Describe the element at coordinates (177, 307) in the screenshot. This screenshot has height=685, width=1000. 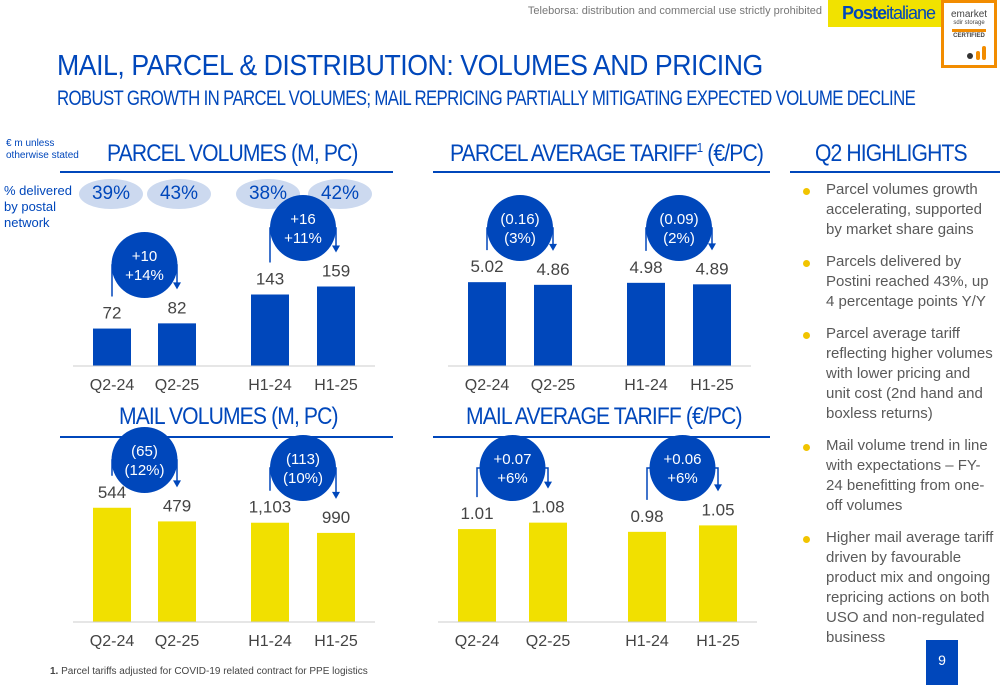
I see `data-label: 82` at that location.